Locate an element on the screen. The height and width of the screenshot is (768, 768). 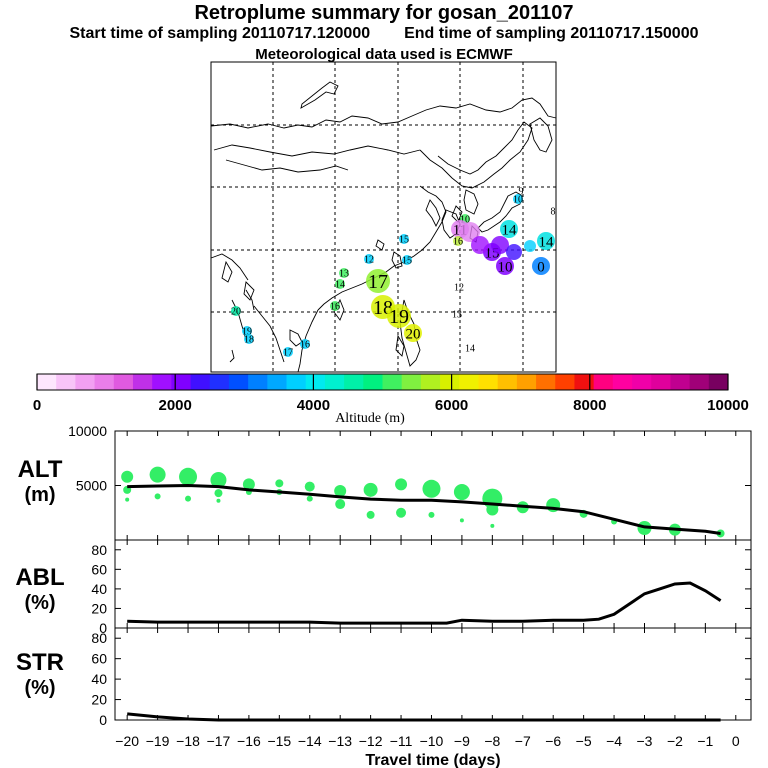
map-cluster-label: 8 is located at coordinates (553, 212).